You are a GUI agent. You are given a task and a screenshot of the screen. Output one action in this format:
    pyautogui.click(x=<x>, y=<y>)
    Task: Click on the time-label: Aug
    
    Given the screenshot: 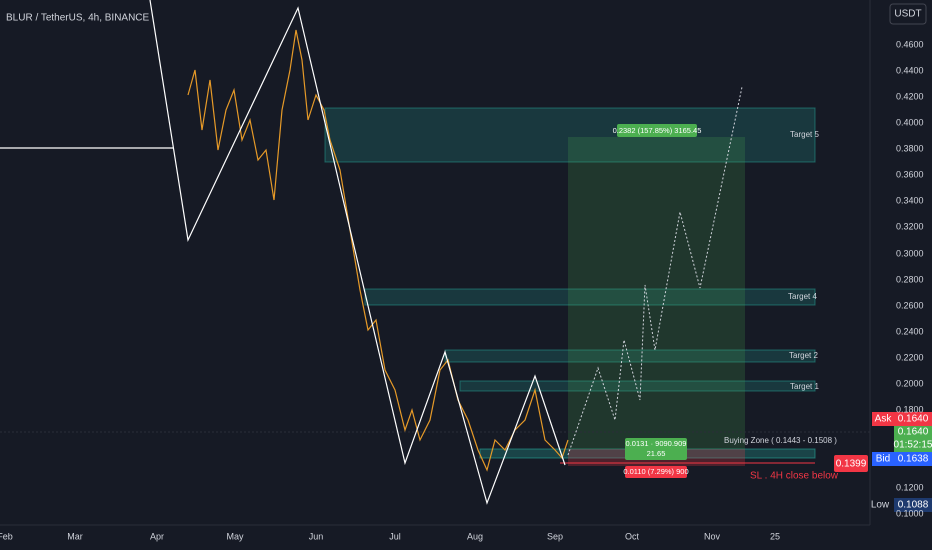 What is the action you would take?
    pyautogui.click(x=475, y=536)
    